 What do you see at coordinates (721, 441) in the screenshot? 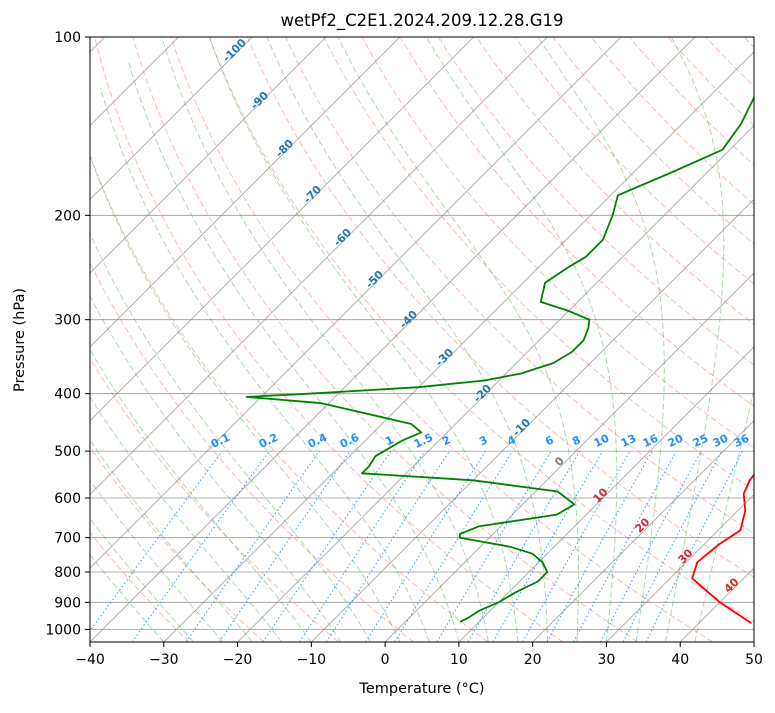
I see `mixing-ratio-label: 30` at bounding box center [721, 441].